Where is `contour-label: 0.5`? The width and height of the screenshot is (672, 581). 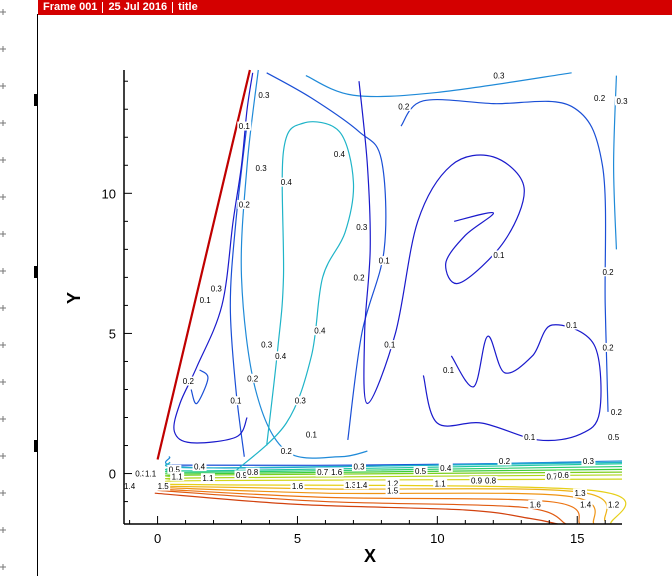
contour-label: 0.5 is located at coordinates (421, 471).